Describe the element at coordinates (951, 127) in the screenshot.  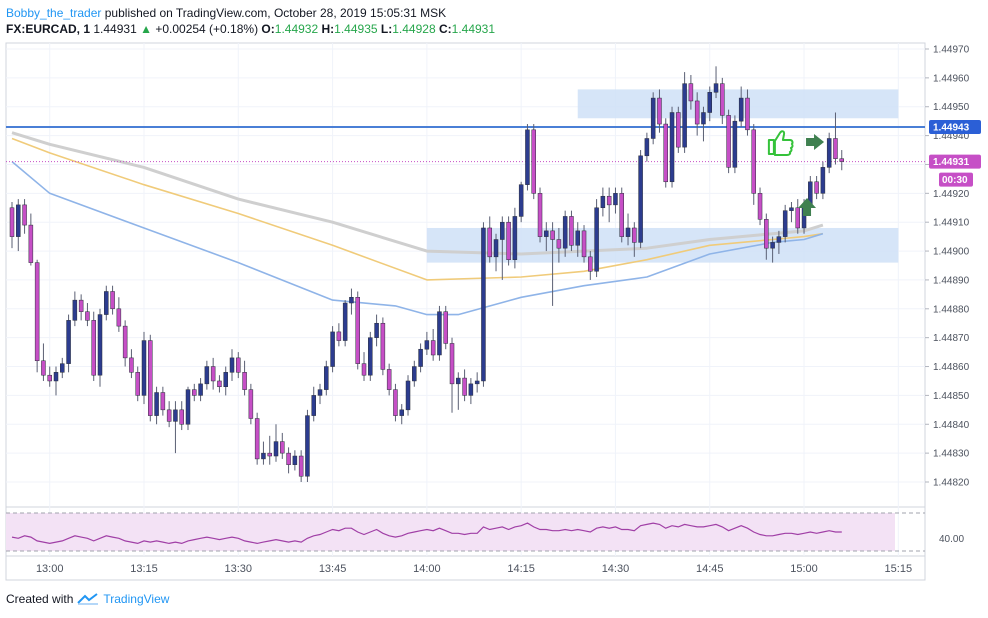
I see `level-tag-text: 1.44943` at that location.